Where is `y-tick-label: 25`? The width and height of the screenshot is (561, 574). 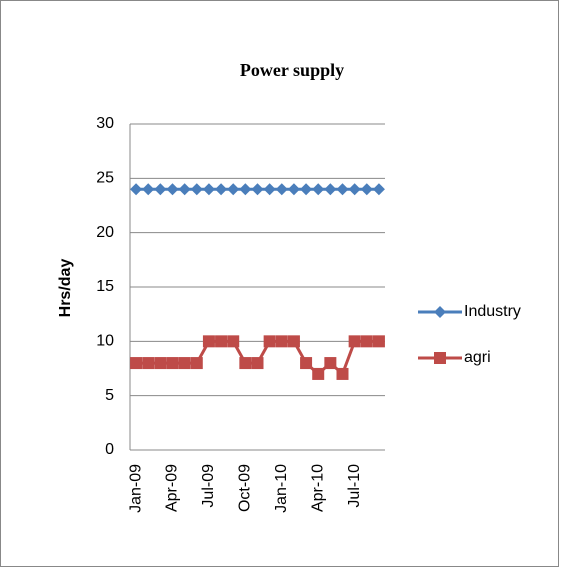
y-tick-label: 25 is located at coordinates (105, 178).